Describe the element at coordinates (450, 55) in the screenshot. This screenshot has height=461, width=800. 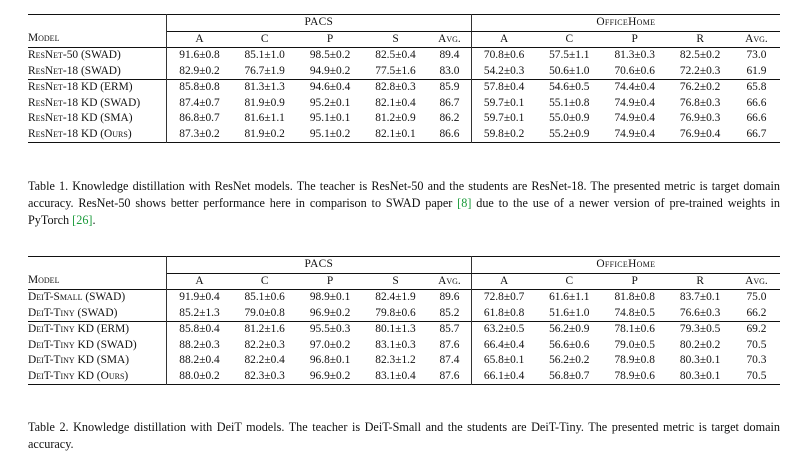
I see `table-cell: 89.4` at that location.